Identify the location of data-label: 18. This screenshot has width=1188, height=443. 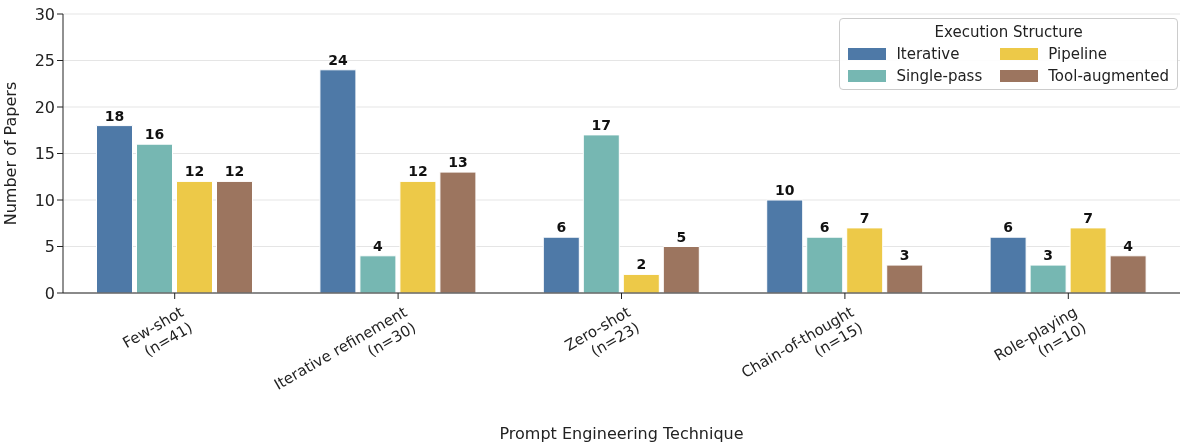
(114, 115).